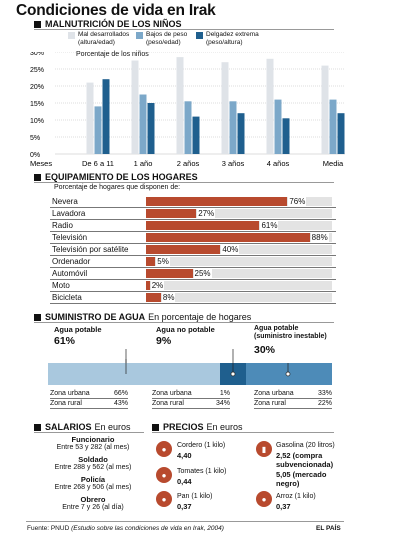 The height and width of the screenshot is (544, 400). What do you see at coordinates (191, 399) in the screenshot?
I see `water-table-nonpotable: Zona urbana 1% Zona rural 34%` at bounding box center [191, 399].